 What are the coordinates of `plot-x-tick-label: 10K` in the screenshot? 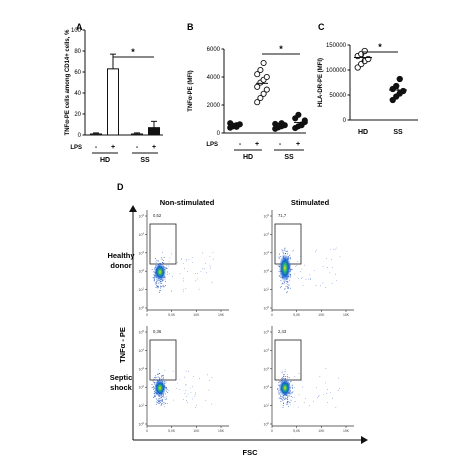 It's located at (321, 431).